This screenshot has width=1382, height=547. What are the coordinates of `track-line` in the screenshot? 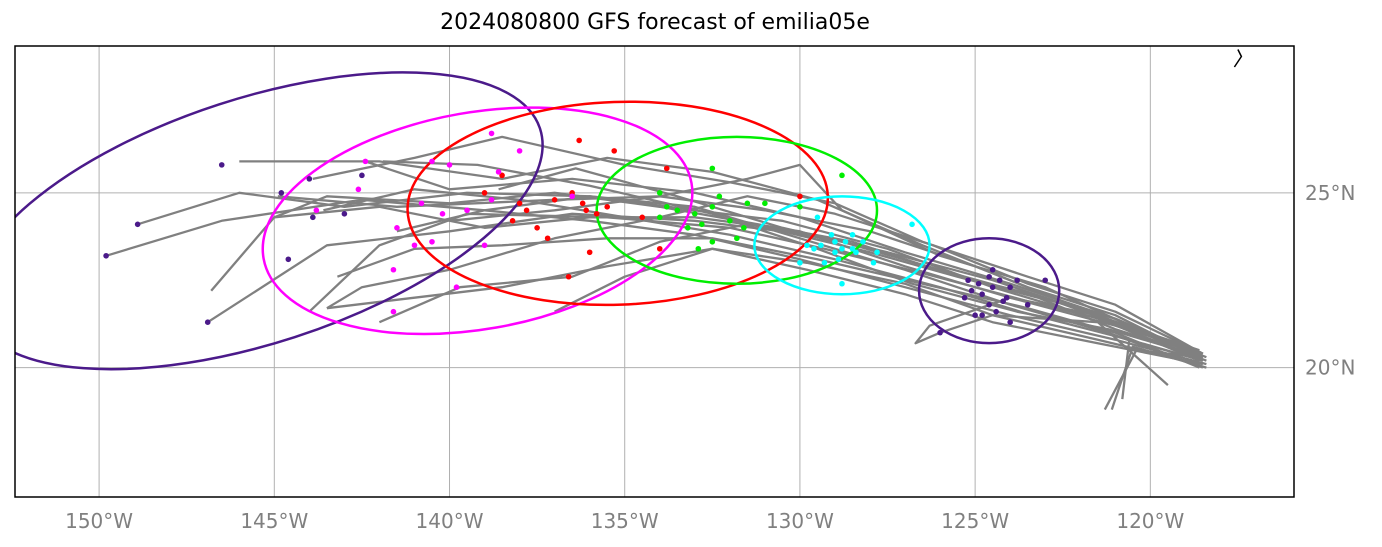 It's located at (763, 306).